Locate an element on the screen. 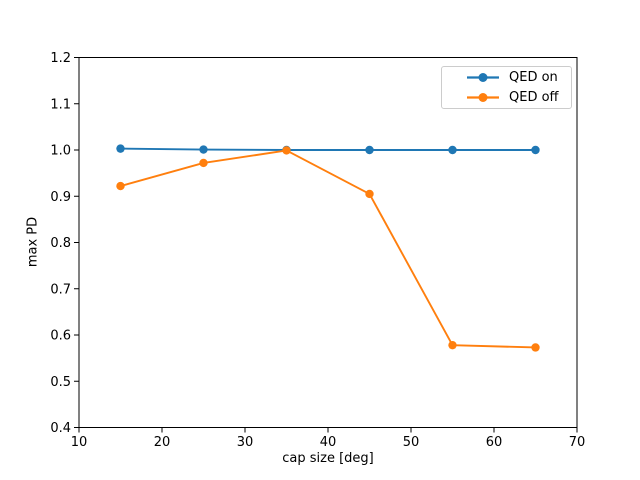 The image size is (640, 480). svg-text: 0.7 is located at coordinates (60, 289).